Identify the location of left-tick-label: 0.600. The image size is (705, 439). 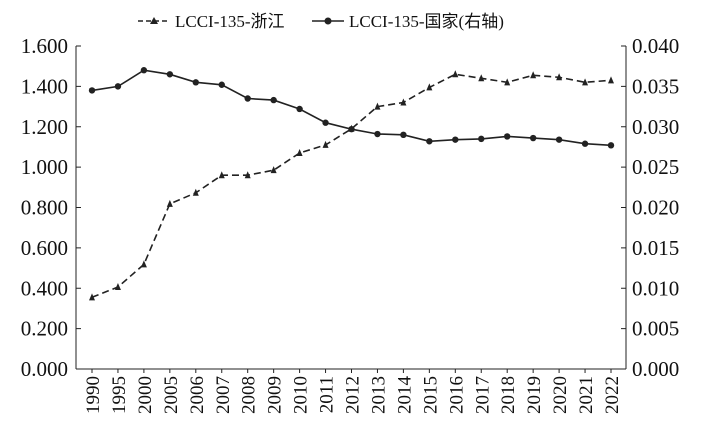
(44, 248).